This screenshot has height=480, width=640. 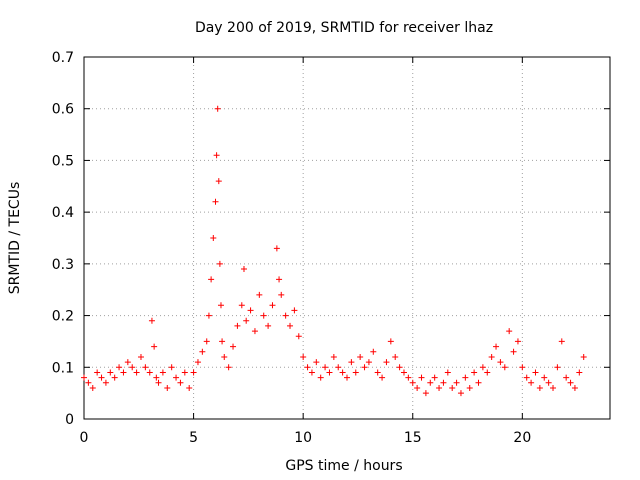 What do you see at coordinates (15, 238) in the screenshot?
I see `y-axis-label: SRMTID / TECUs` at bounding box center [15, 238].